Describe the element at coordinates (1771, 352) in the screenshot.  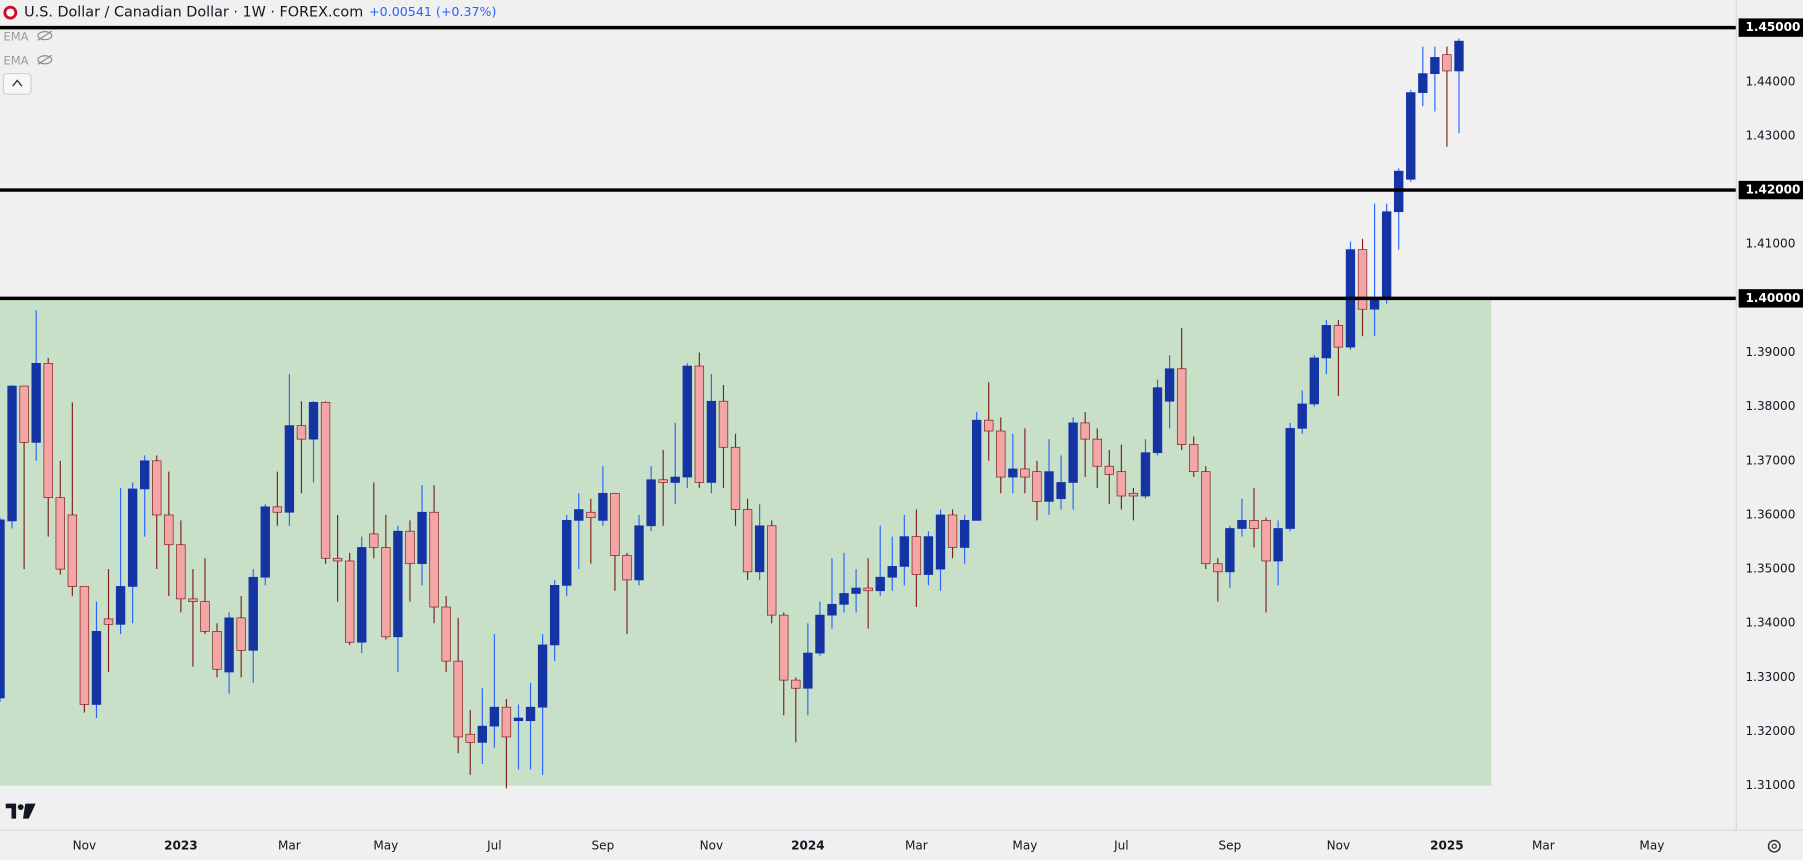
I see `y-tick-label: 1.39000` at that location.